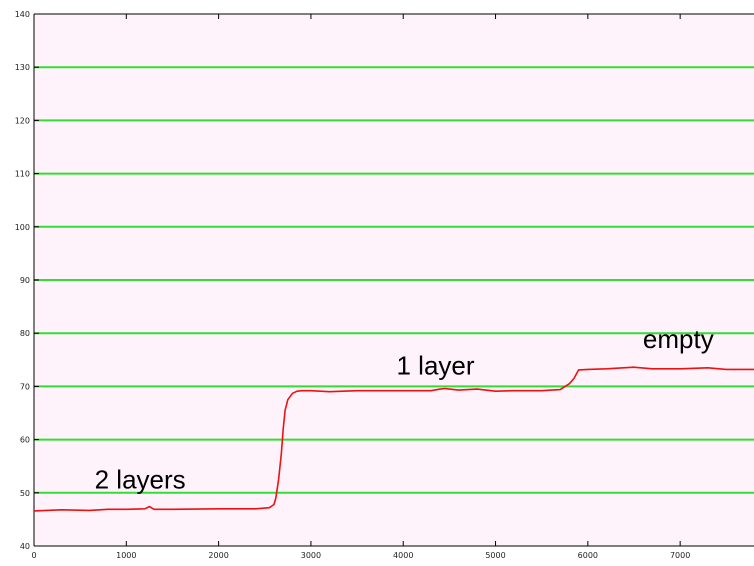 This screenshot has height=566, width=754. What do you see at coordinates (140, 480) in the screenshot?
I see `annotation-2-layers: 2 layers` at bounding box center [140, 480].